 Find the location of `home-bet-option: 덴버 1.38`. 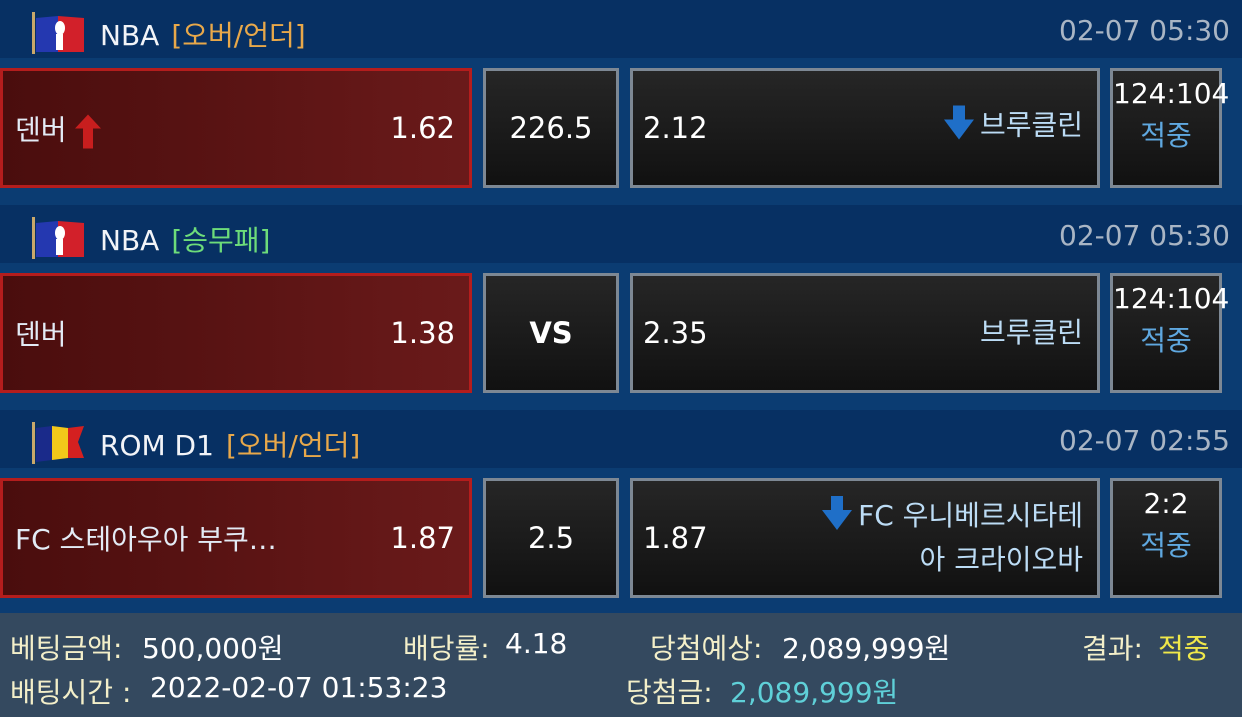

home-bet-option: 덴버 1.38 is located at coordinates (236, 333).